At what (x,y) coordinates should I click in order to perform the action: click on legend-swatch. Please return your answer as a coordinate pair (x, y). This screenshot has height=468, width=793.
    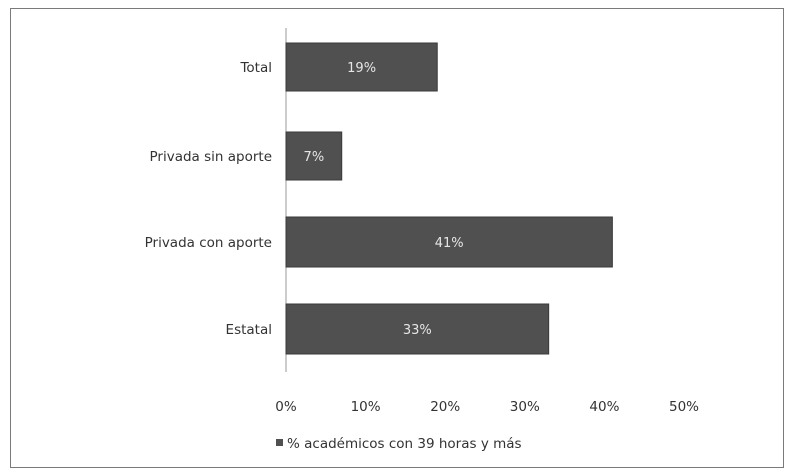
    Looking at the image, I should click on (279, 442).